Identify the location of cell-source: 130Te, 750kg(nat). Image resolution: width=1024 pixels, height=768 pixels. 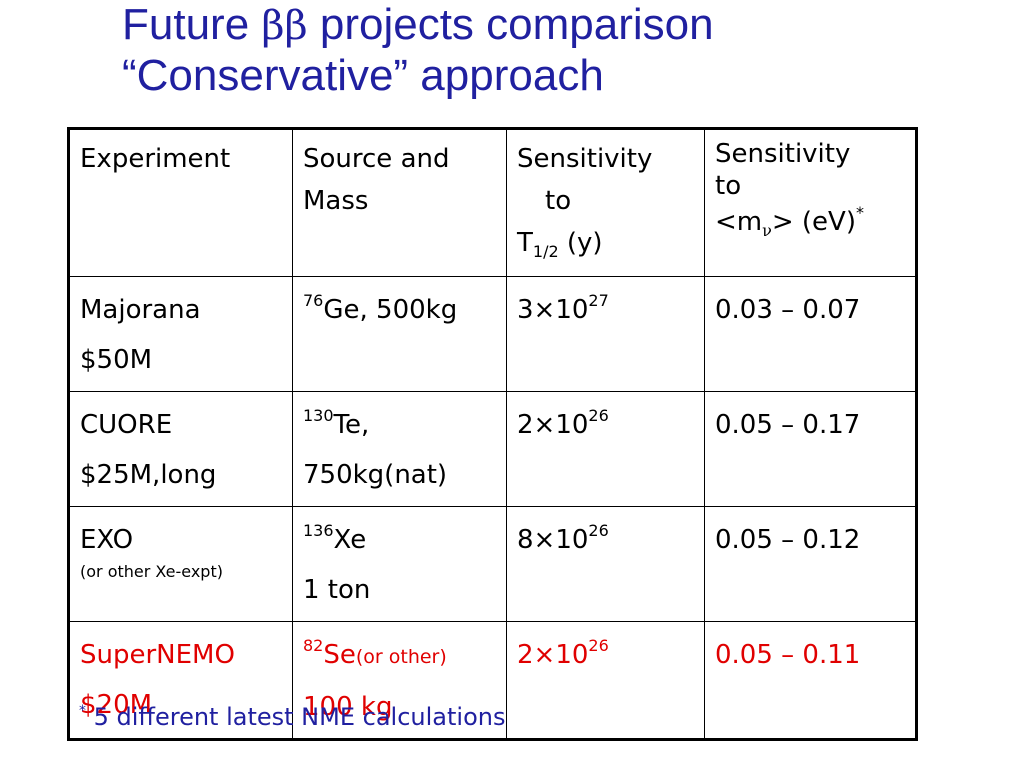
(399, 449).